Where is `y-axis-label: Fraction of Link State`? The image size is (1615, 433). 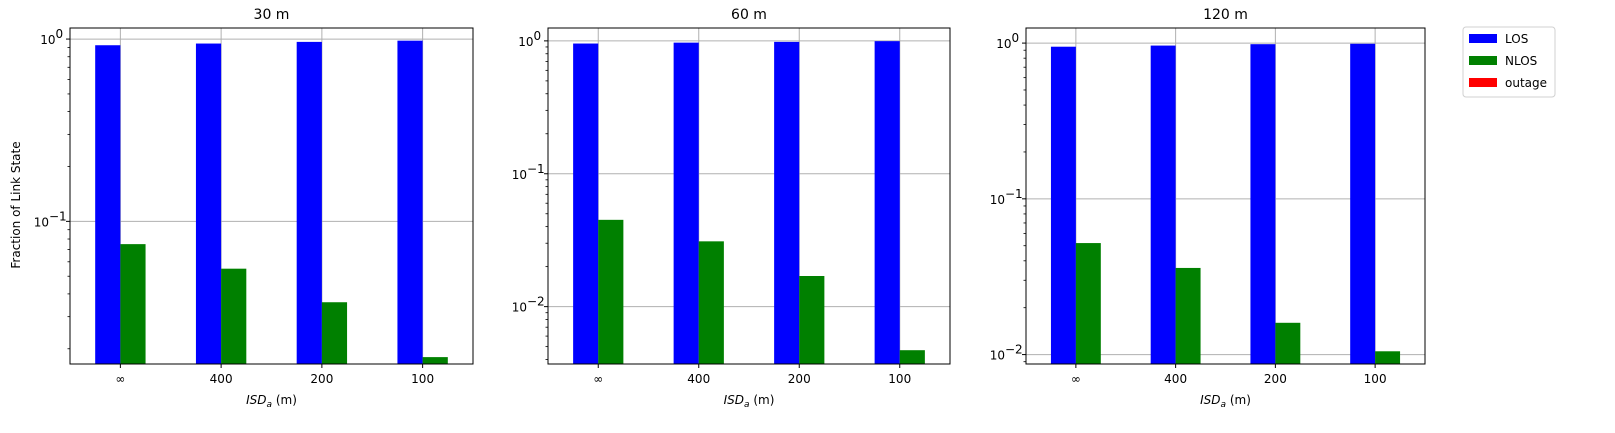
y-axis-label: Fraction of Link State is located at coordinates (16, 204).